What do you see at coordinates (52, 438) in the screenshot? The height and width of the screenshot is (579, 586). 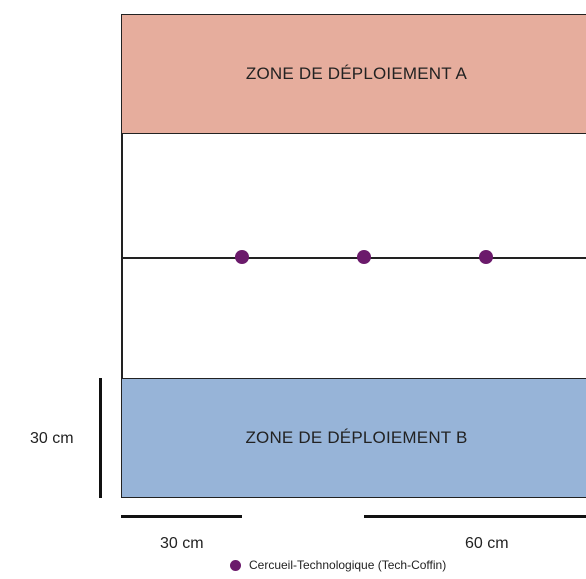 I see `vertical-scale-label: 30 cm` at bounding box center [52, 438].